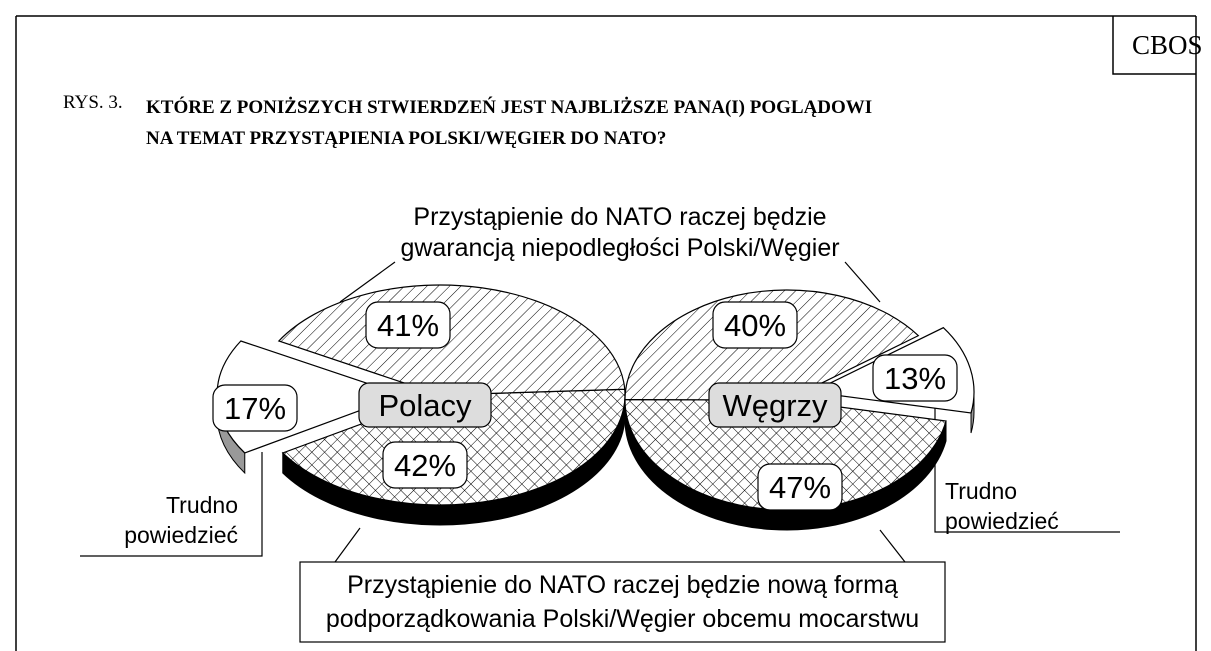 The height and width of the screenshot is (651, 1211). Describe the element at coordinates (93, 102) in the screenshot. I see `figure-label: RYS. 3.` at that location.